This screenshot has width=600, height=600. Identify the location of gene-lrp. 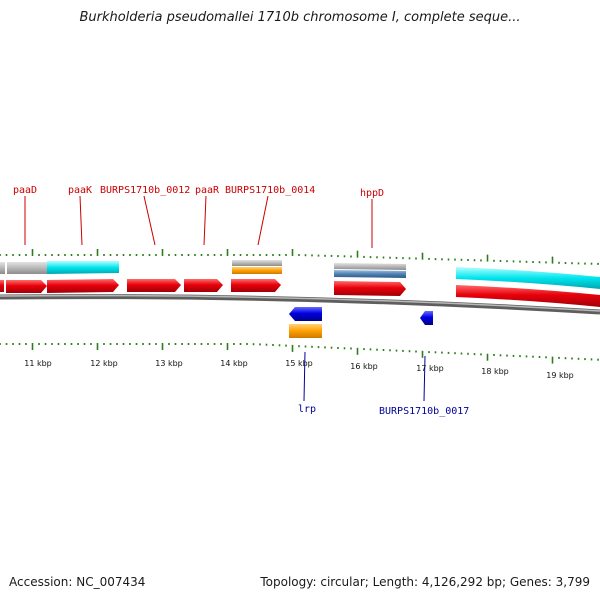
(305, 314).